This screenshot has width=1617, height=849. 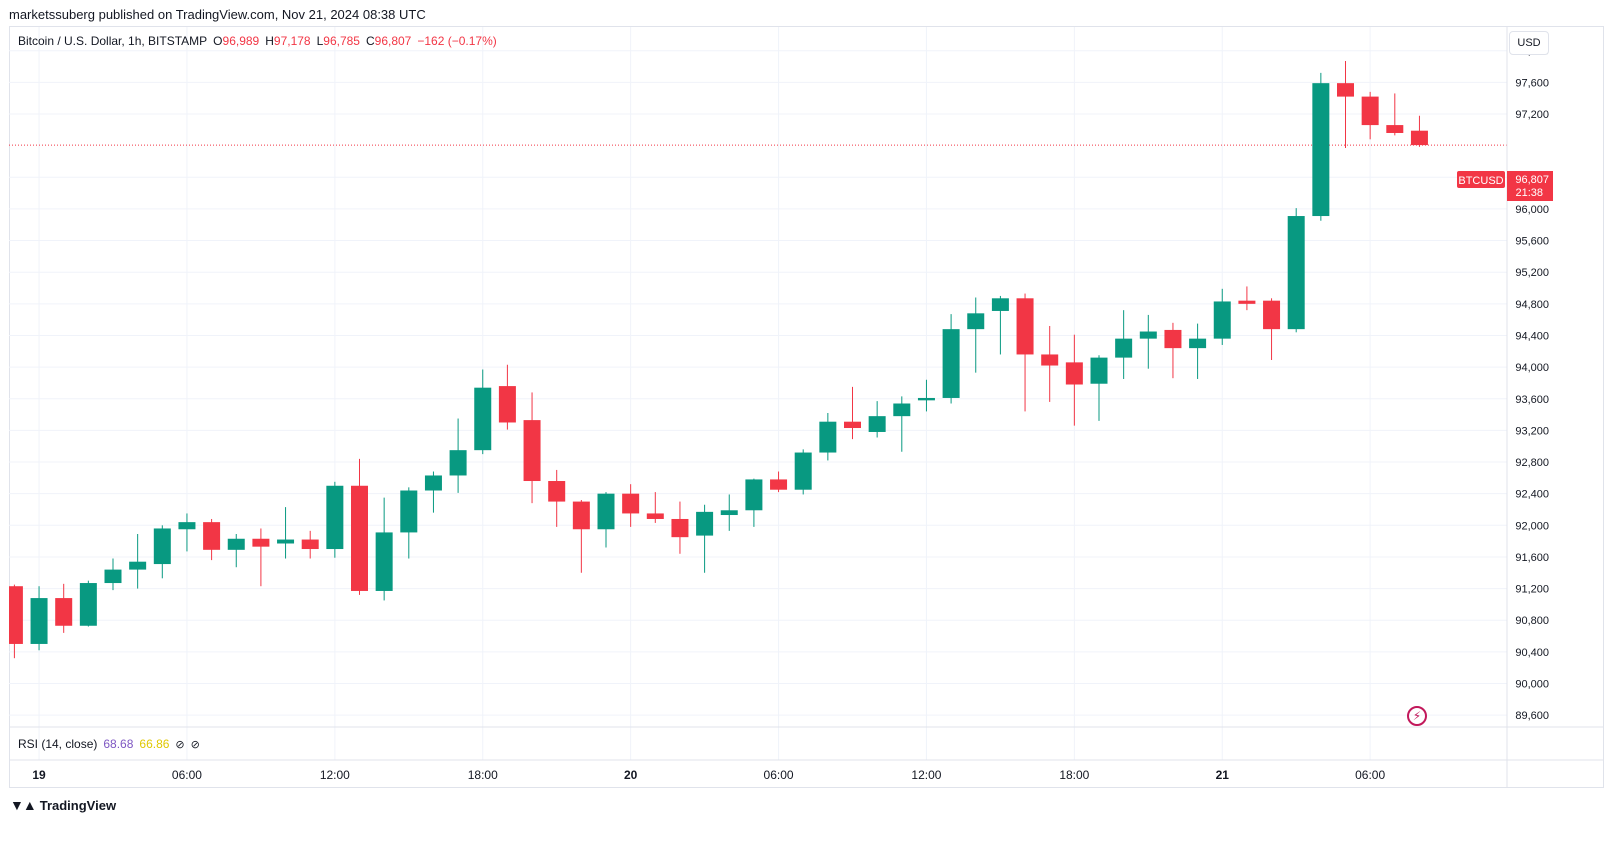 What do you see at coordinates (1529, 43) in the screenshot?
I see `currency-button: USD` at bounding box center [1529, 43].